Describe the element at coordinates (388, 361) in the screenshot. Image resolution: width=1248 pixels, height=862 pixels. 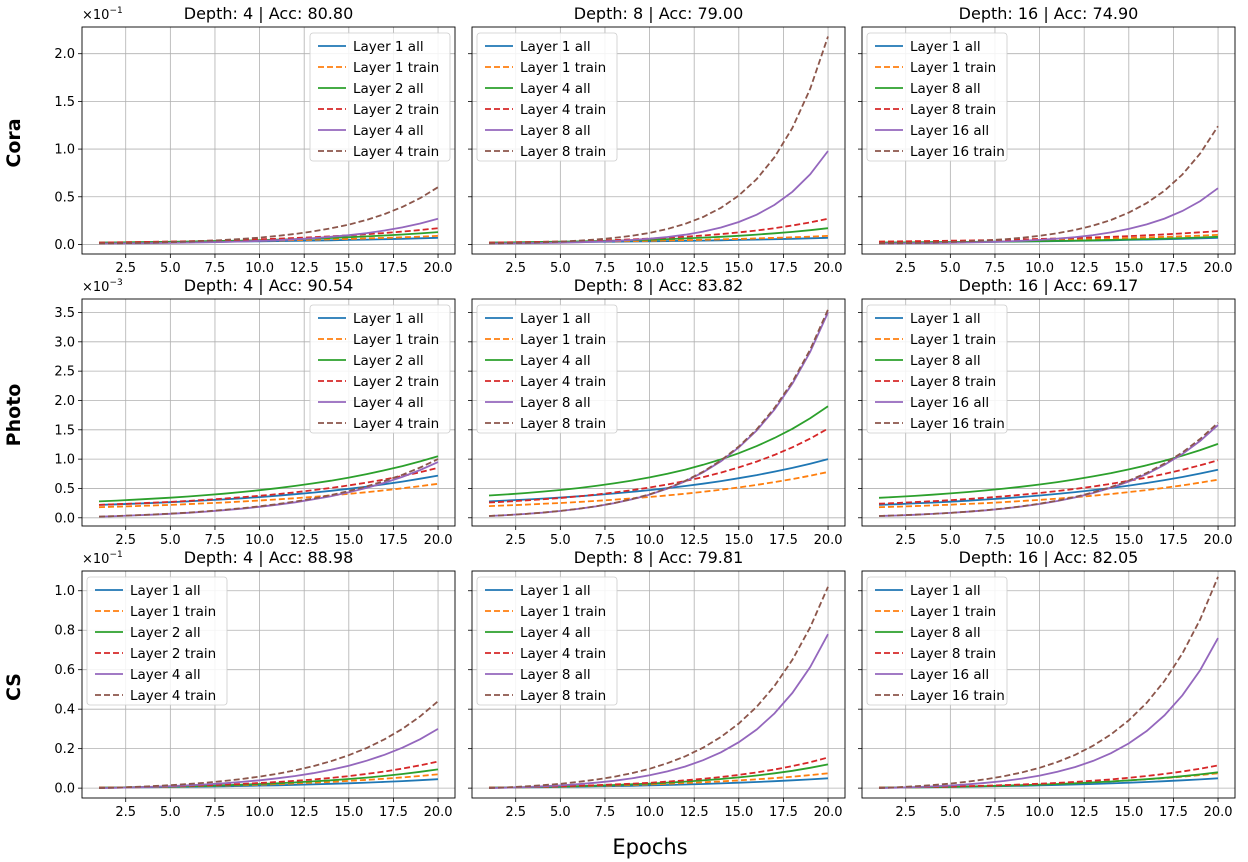
I see `legend-label: Layer 2 all` at that location.